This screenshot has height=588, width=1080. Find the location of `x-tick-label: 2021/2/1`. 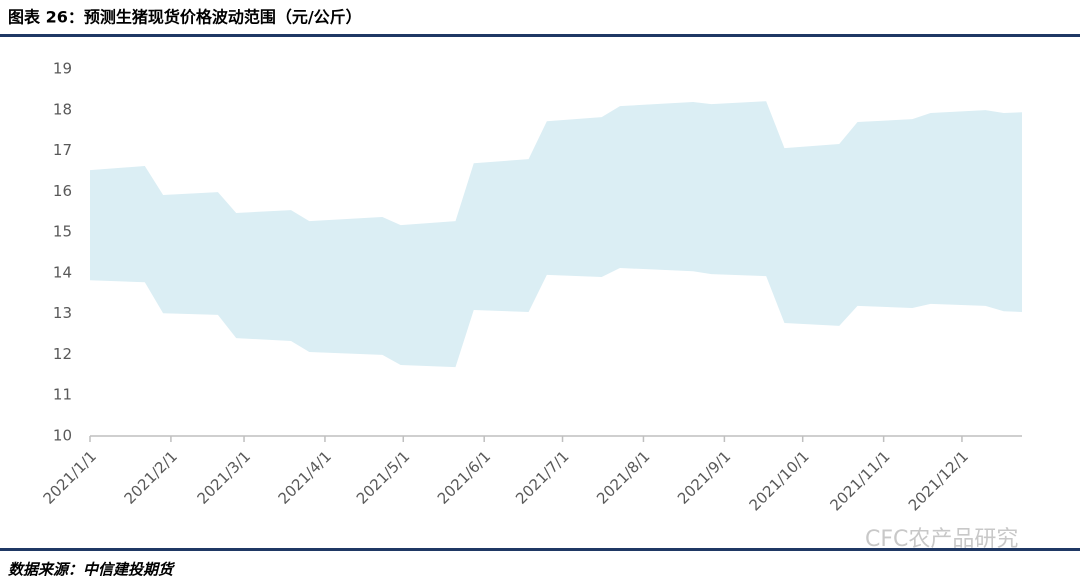

x-tick-label: 2021/2/1 is located at coordinates (151, 477).